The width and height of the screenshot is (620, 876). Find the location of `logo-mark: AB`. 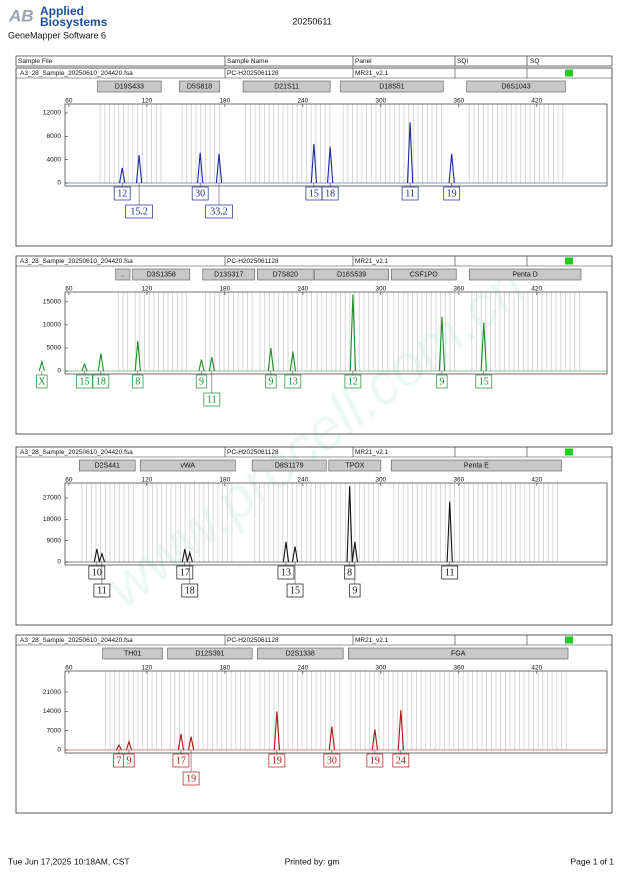

logo-mark: AB is located at coordinates (21, 15).